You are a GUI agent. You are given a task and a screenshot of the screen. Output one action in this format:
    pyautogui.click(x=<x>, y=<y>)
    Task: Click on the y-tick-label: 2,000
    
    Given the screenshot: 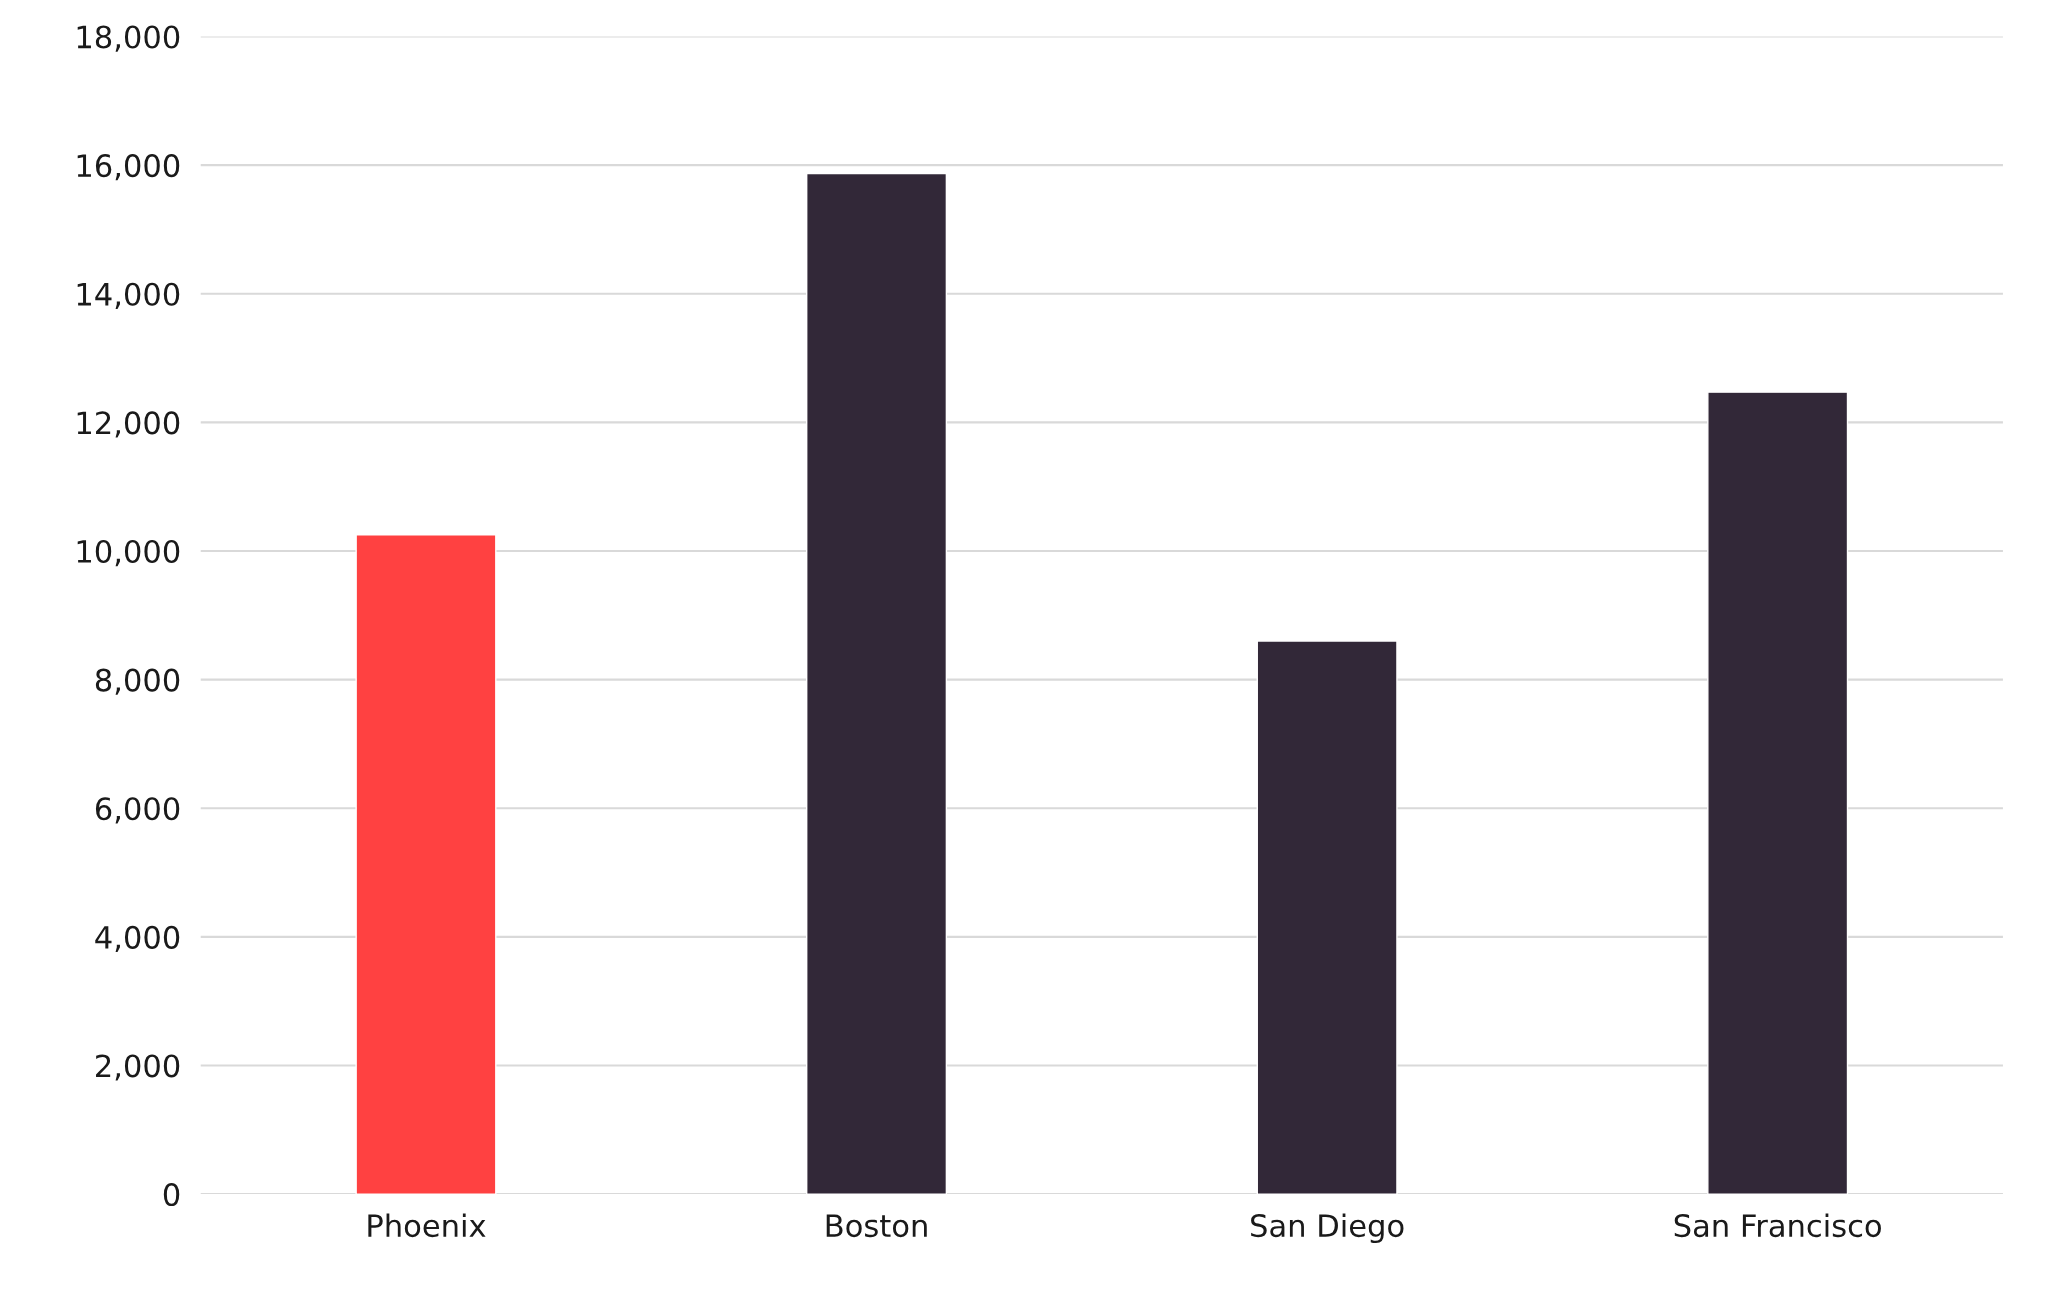 What is the action you would take?
    pyautogui.click(x=138, y=1067)
    